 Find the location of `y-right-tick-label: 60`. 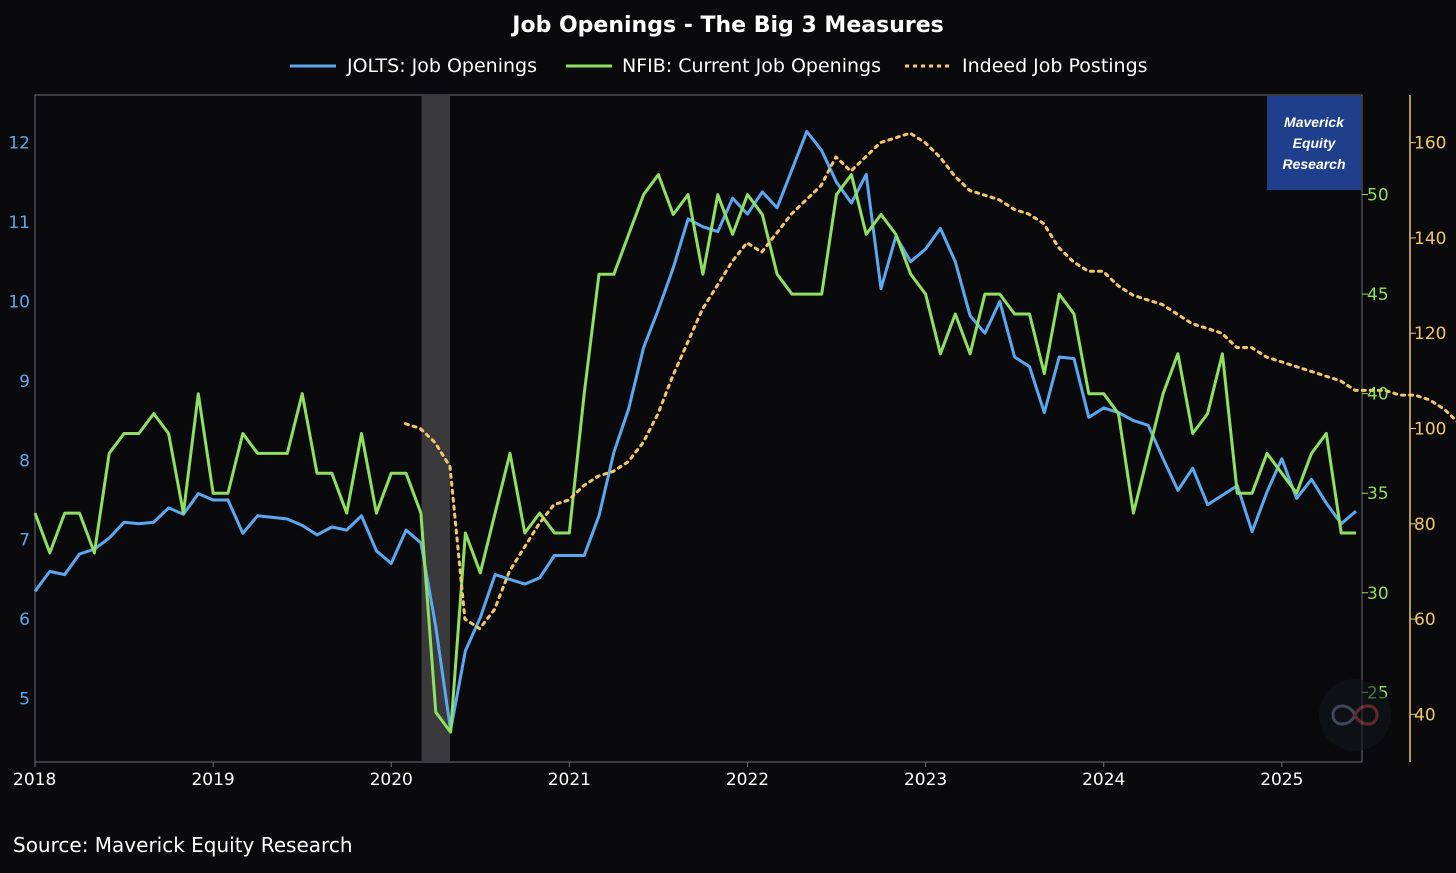

y-right-tick-label: 60 is located at coordinates (1425, 620).